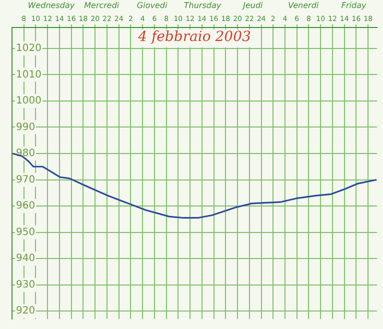 The width and height of the screenshot is (383, 329). Describe the element at coordinates (26, 258) in the screenshot. I see `y-tick-label: 940` at that location.